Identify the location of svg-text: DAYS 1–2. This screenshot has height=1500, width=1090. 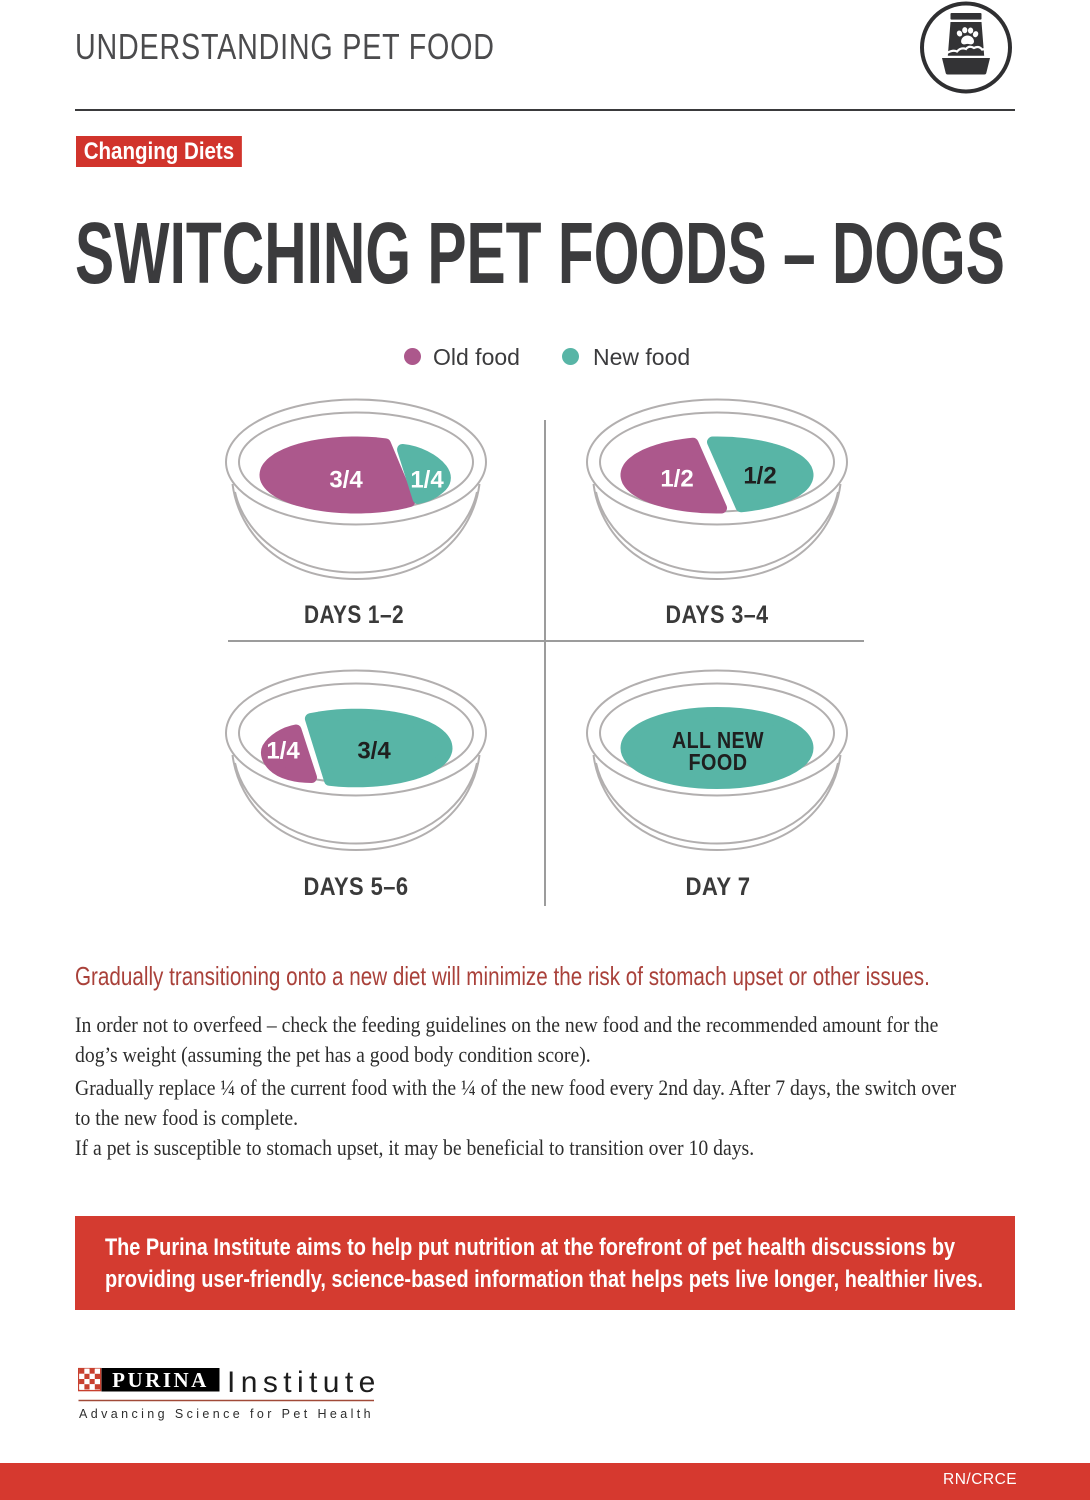
(354, 615).